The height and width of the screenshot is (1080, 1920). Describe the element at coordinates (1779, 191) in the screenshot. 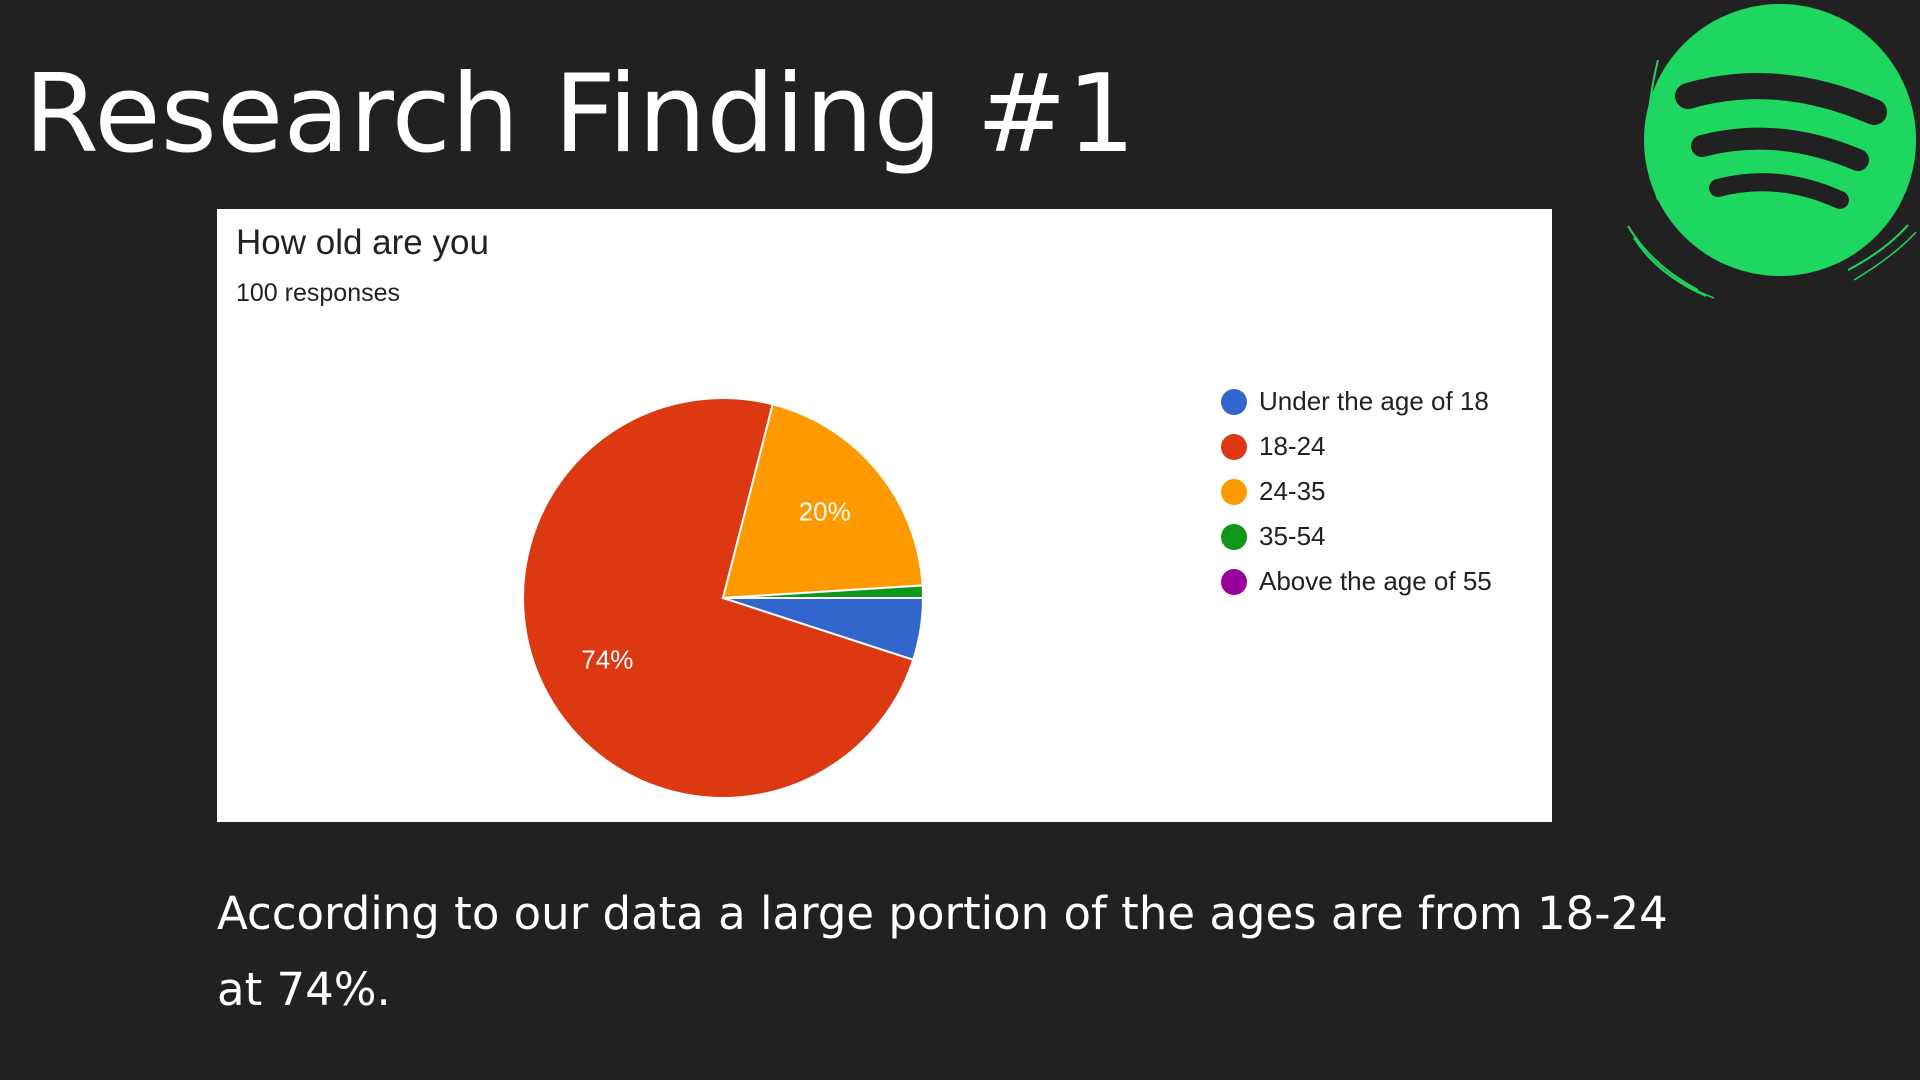

I see `logo-bar-bottom` at that location.